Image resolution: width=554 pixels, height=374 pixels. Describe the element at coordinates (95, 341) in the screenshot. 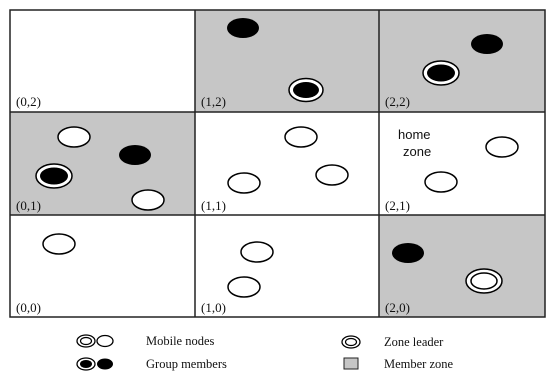

I see `legend-mobile-nodes-icon` at that location.